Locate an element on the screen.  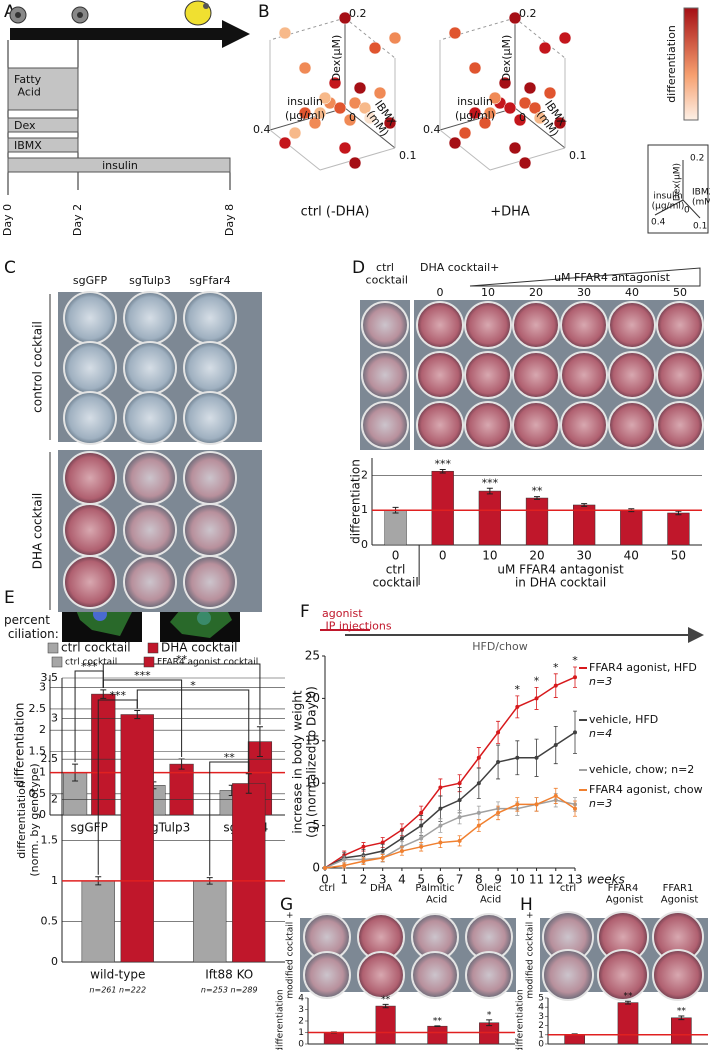
text-line: FFAR1 is located at coordinates (678, 888).